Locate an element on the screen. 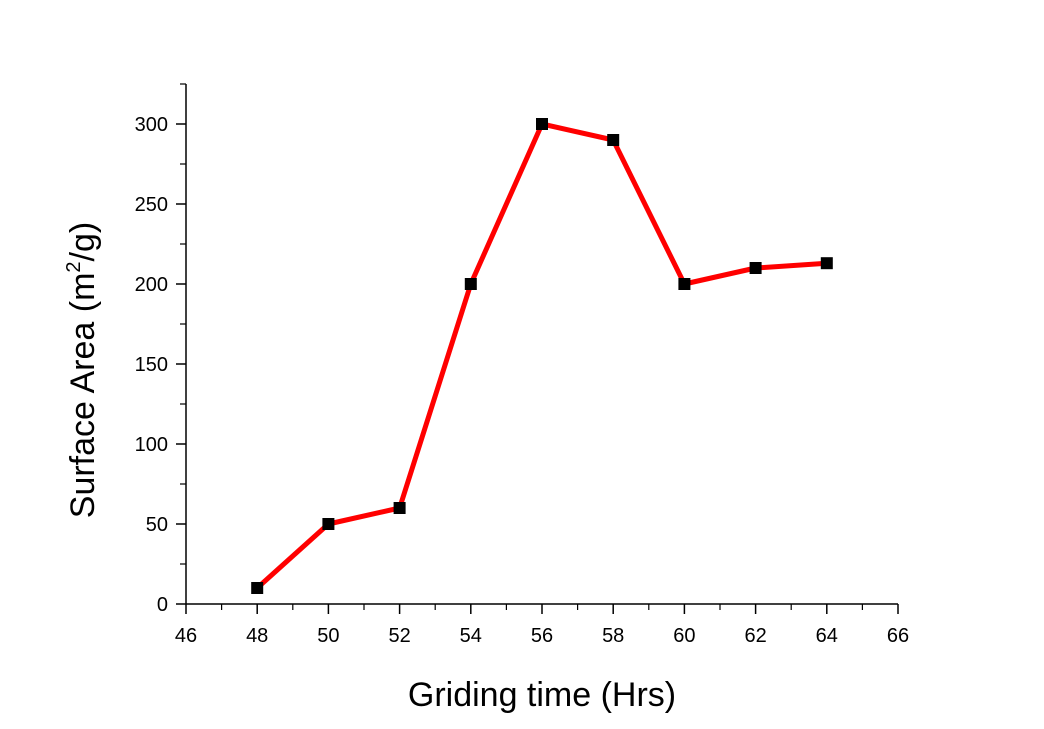 The height and width of the screenshot is (729, 1044). y-tick-label: 300 is located at coordinates (151, 125).